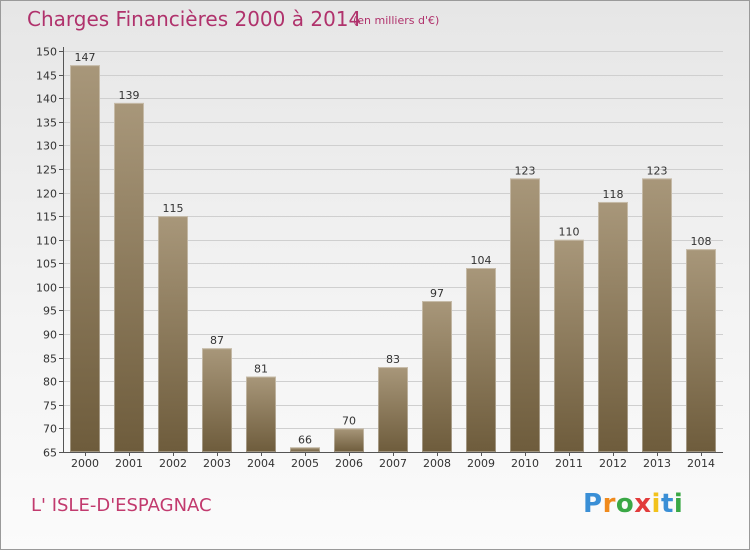 The image size is (750, 550). I want to click on x-tick-label: 2012, so click(613, 463).